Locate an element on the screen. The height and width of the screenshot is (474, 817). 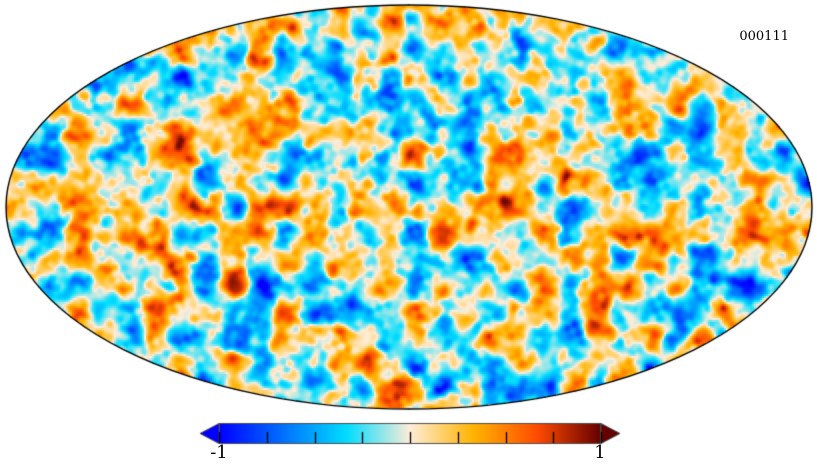
colorbar-max-label: 1 is located at coordinates (600, 452).